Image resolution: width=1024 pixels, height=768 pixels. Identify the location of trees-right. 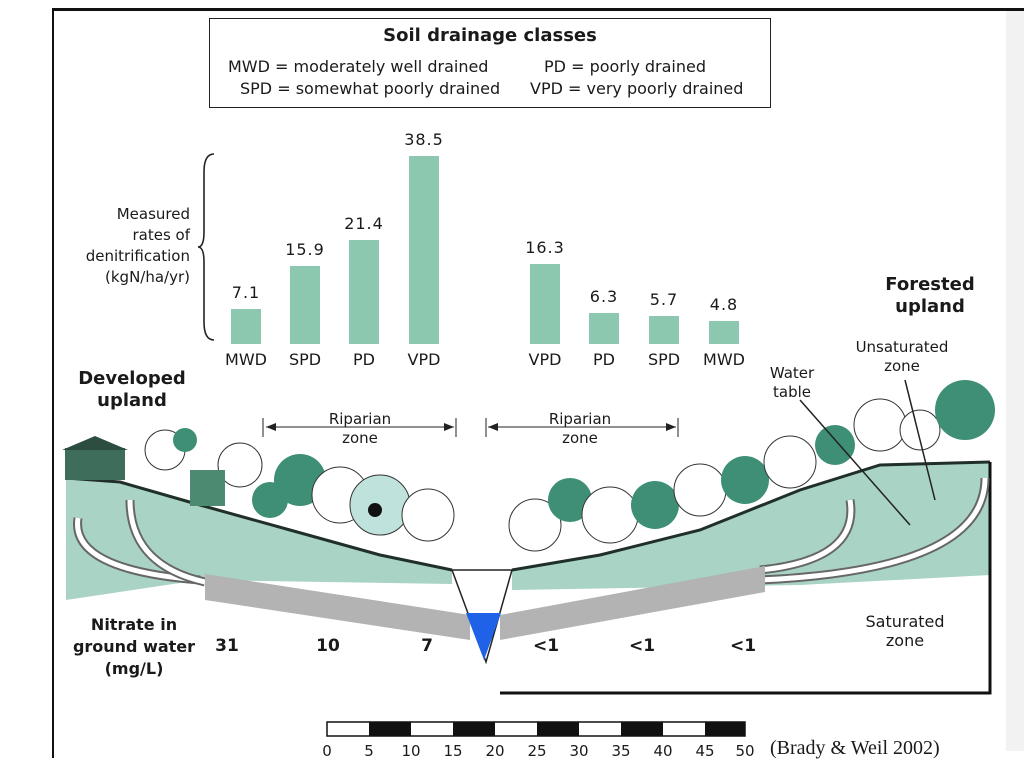
(751, 466).